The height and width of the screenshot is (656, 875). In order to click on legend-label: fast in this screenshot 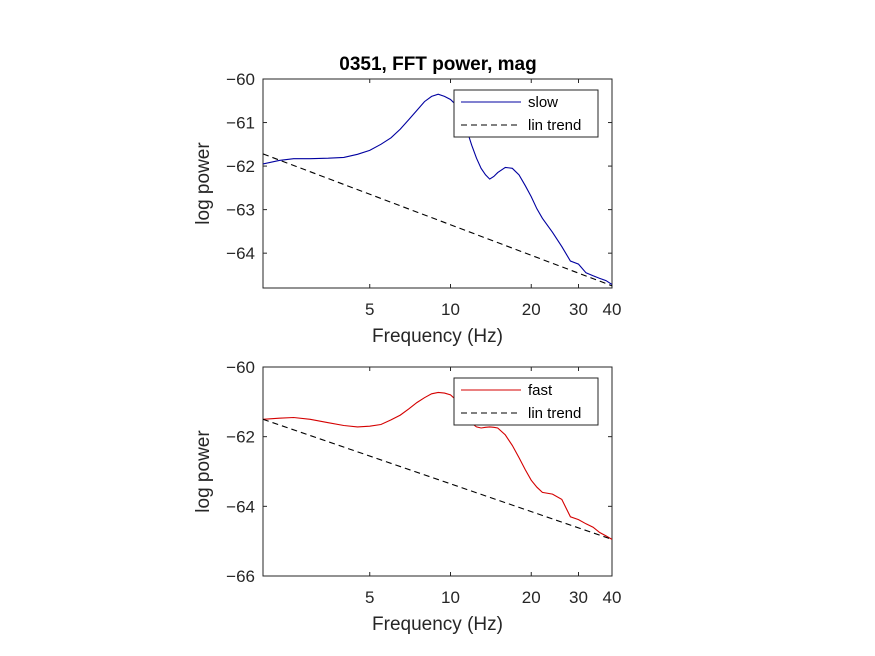, I will do `click(540, 390)`.